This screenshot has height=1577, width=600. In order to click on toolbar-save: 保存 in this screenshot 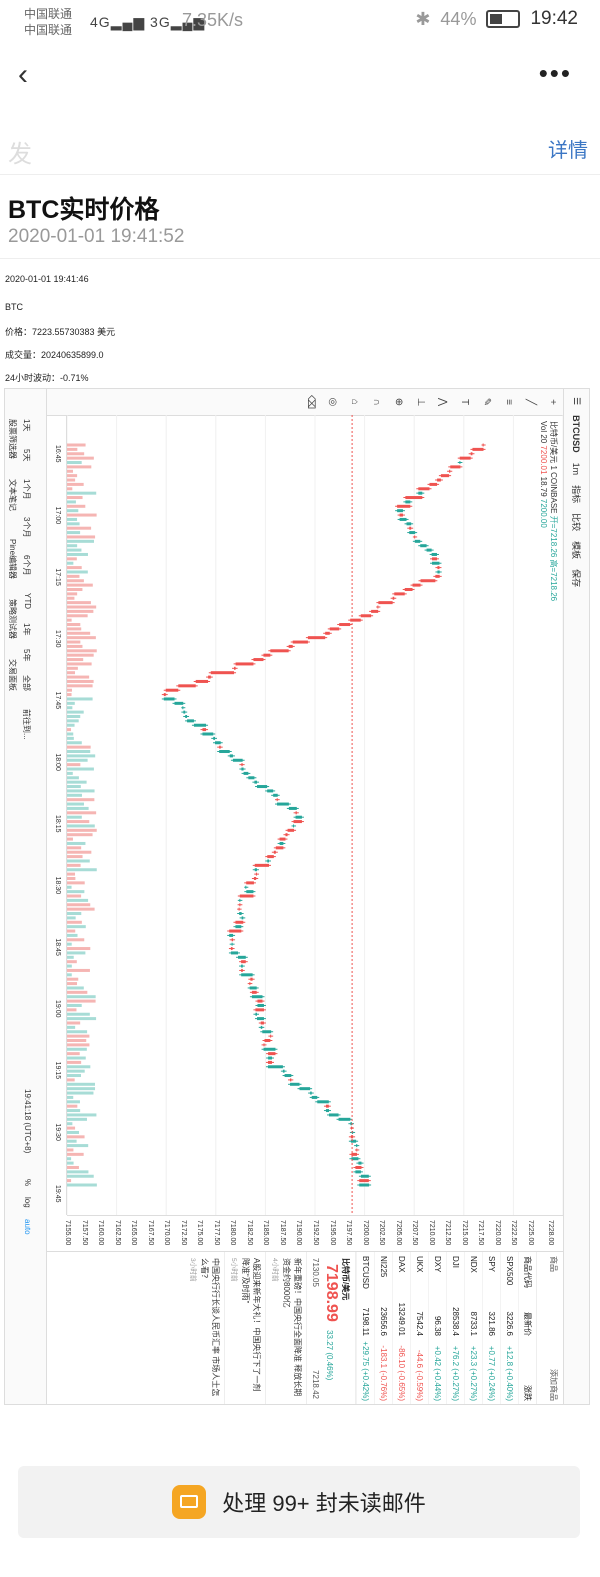, I will do `click(576, 578)`.